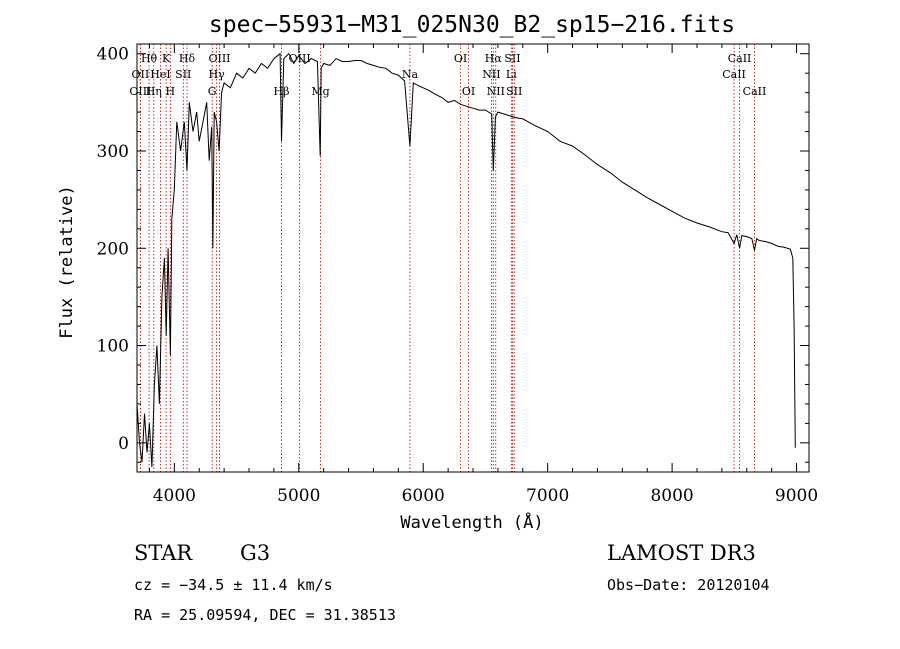  Describe the element at coordinates (471, 522) in the screenshot. I see `x-axis-label: Wavelength (Å)` at that location.